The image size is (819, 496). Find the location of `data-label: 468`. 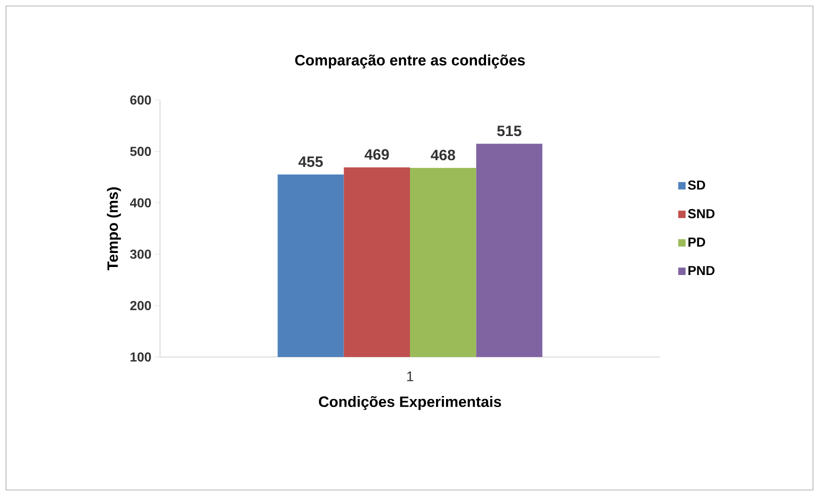

data-label: 468 is located at coordinates (443, 155).